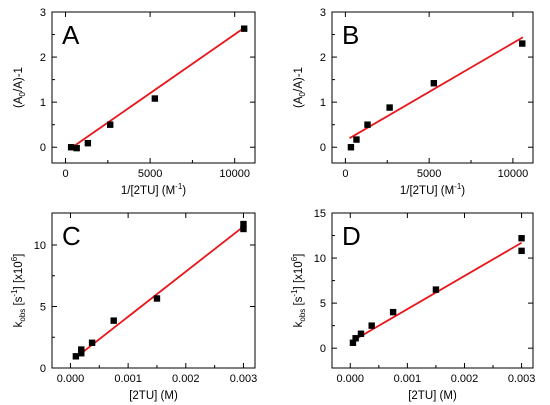 The height and width of the screenshot is (405, 550). Describe the element at coordinates (71, 236) in the screenshot. I see `panel-label: C` at that location.